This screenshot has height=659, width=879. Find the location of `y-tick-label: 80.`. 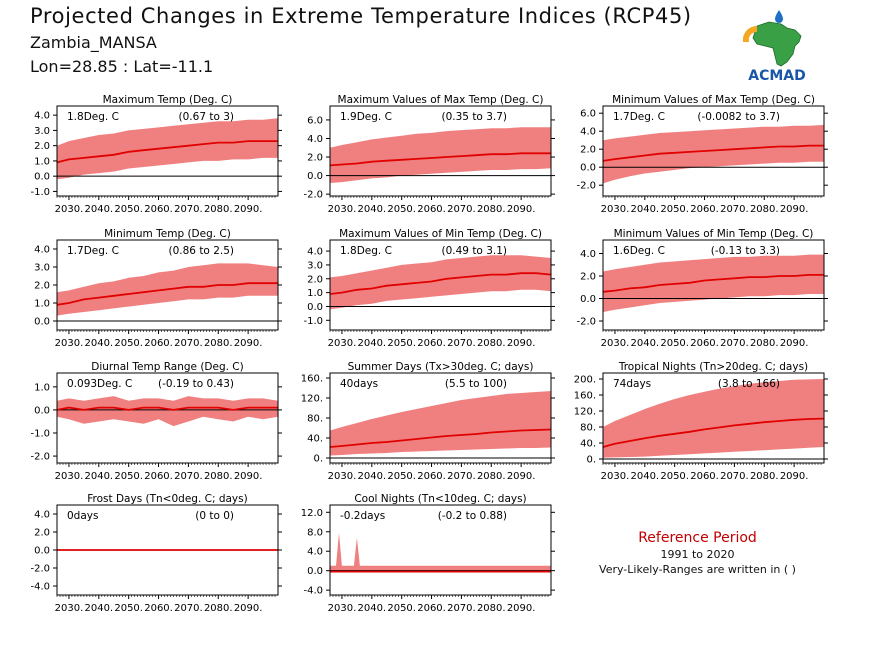

y-tick-label: 80. is located at coordinates (588, 428).